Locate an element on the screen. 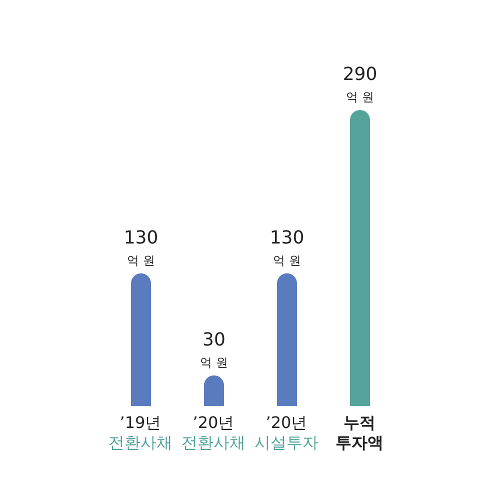  x-tick-label: ’20년 시설투자 is located at coordinates (286, 432).